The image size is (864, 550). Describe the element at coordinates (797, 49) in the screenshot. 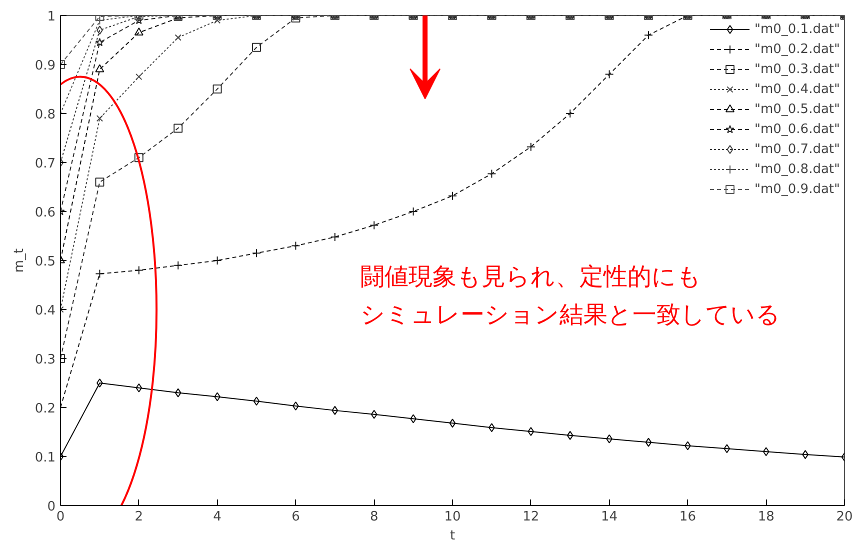

I see `legend-label: "m0_0.2.dat"` at that location.